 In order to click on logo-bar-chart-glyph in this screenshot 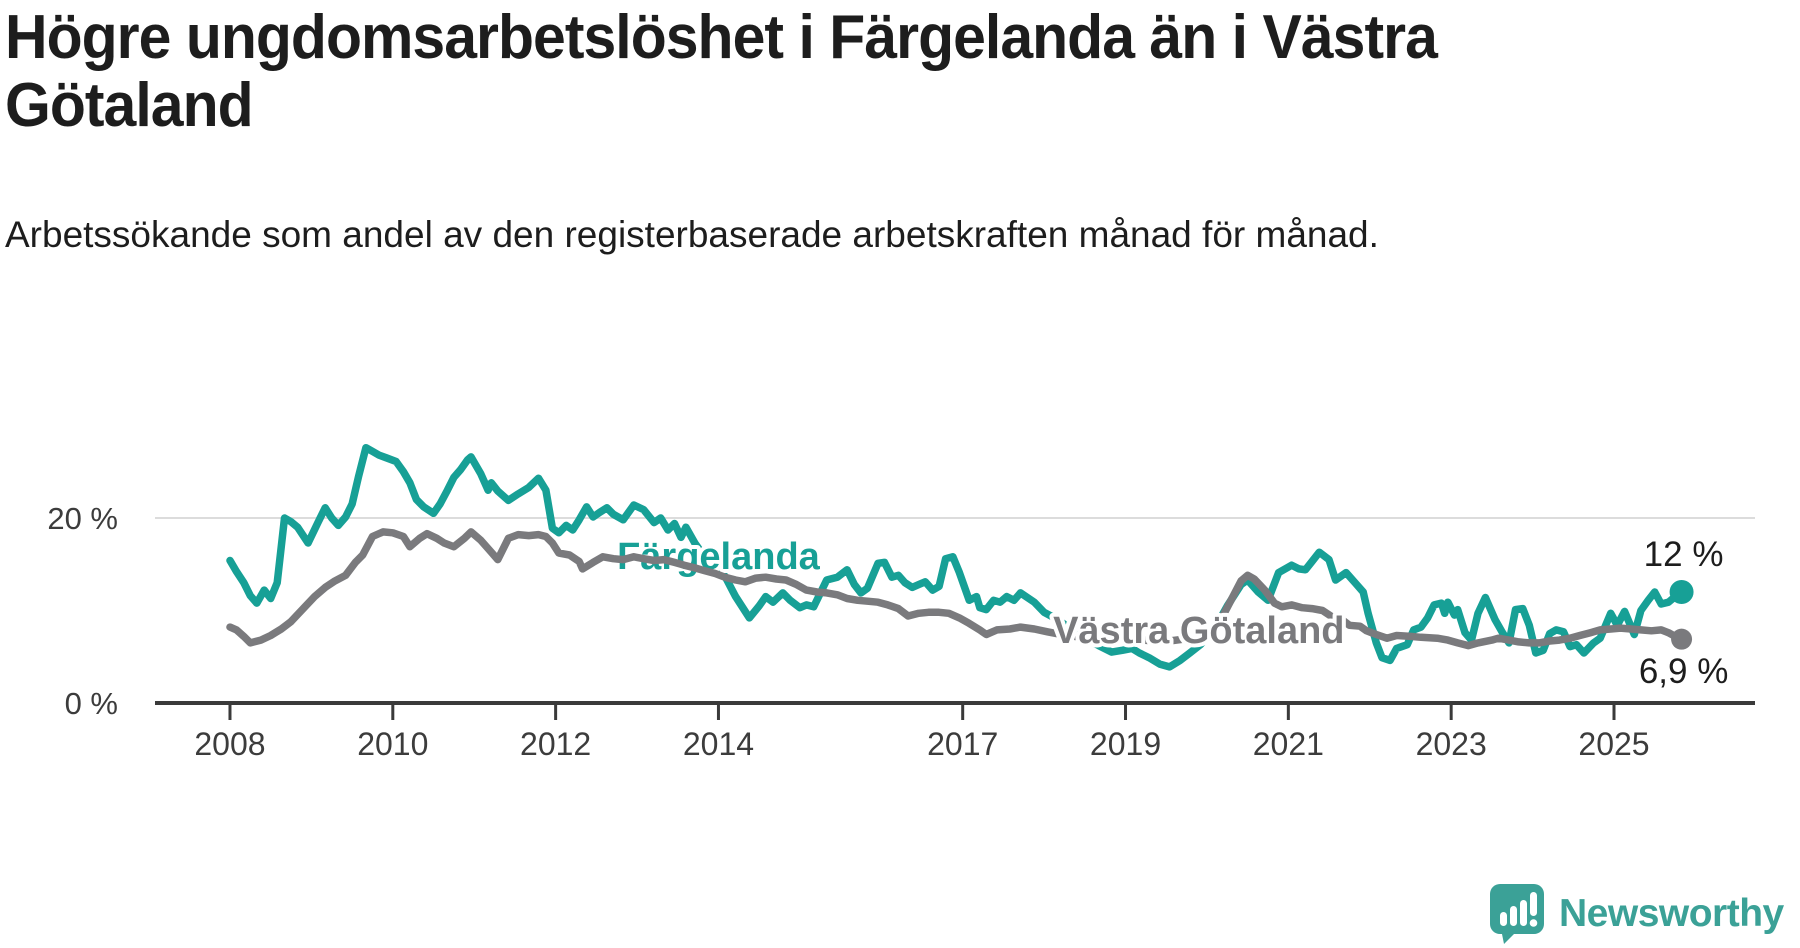, I will do `click(1519, 909)`.